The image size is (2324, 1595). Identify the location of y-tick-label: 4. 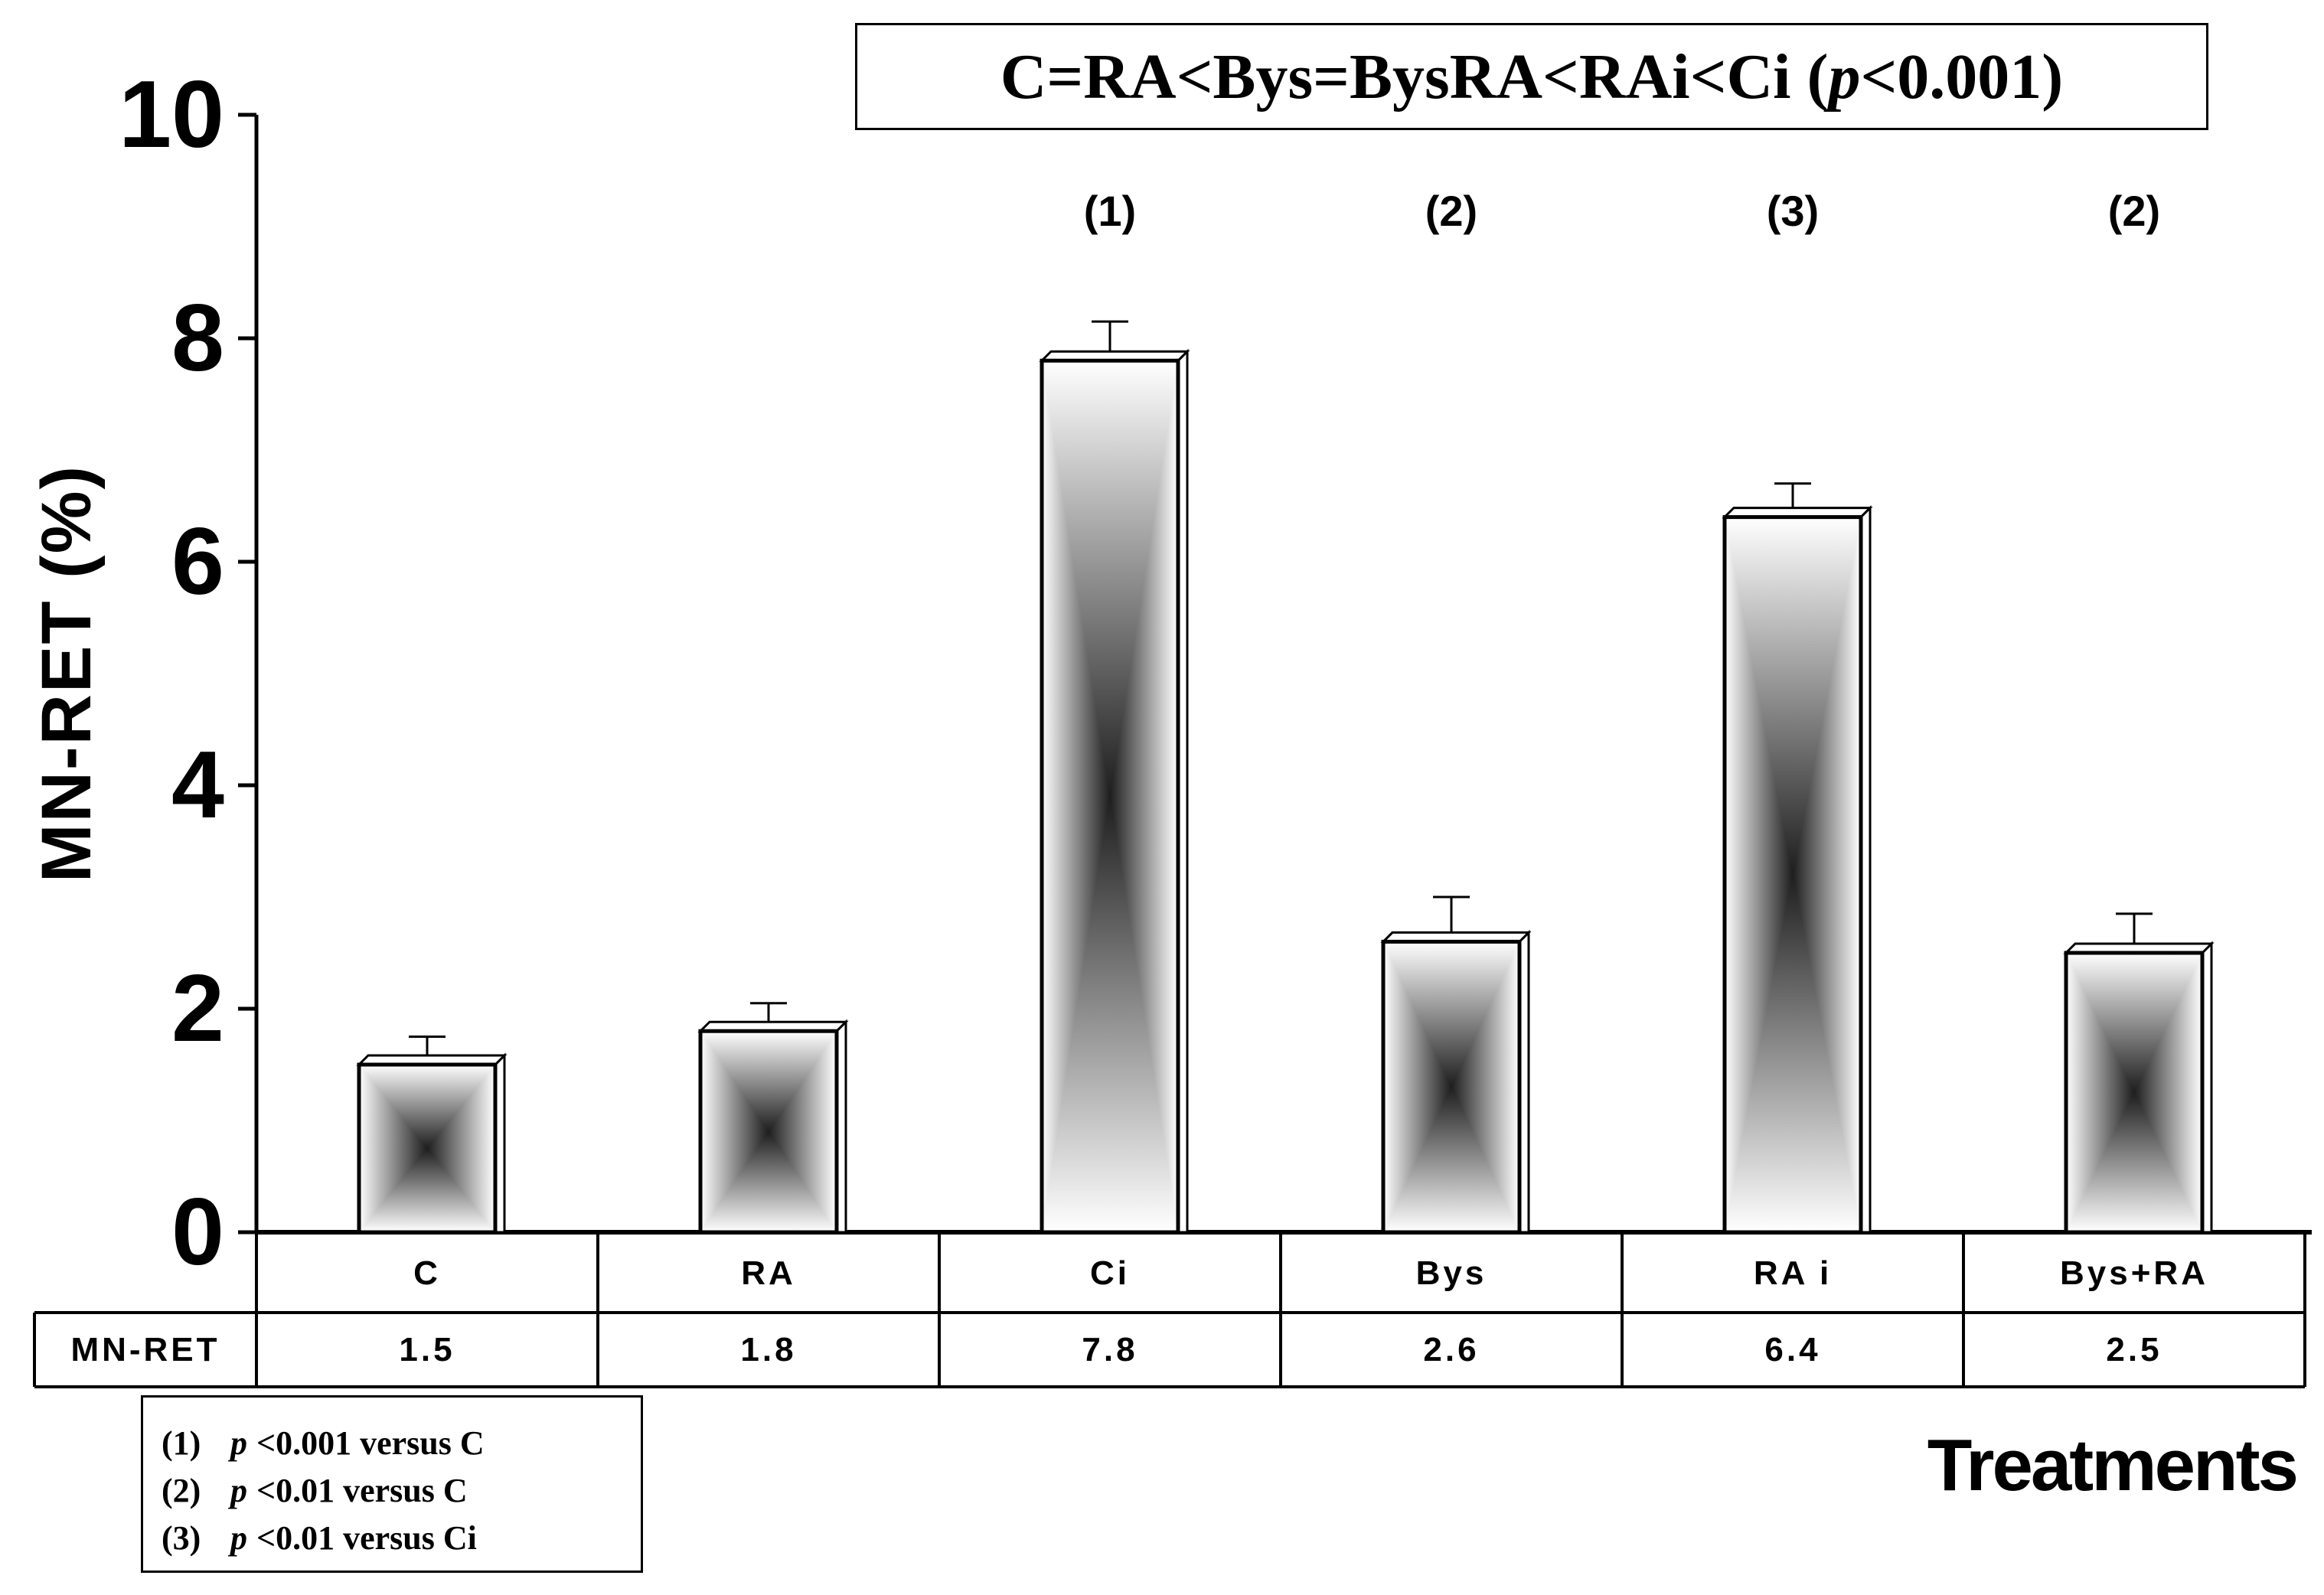
(197, 785).